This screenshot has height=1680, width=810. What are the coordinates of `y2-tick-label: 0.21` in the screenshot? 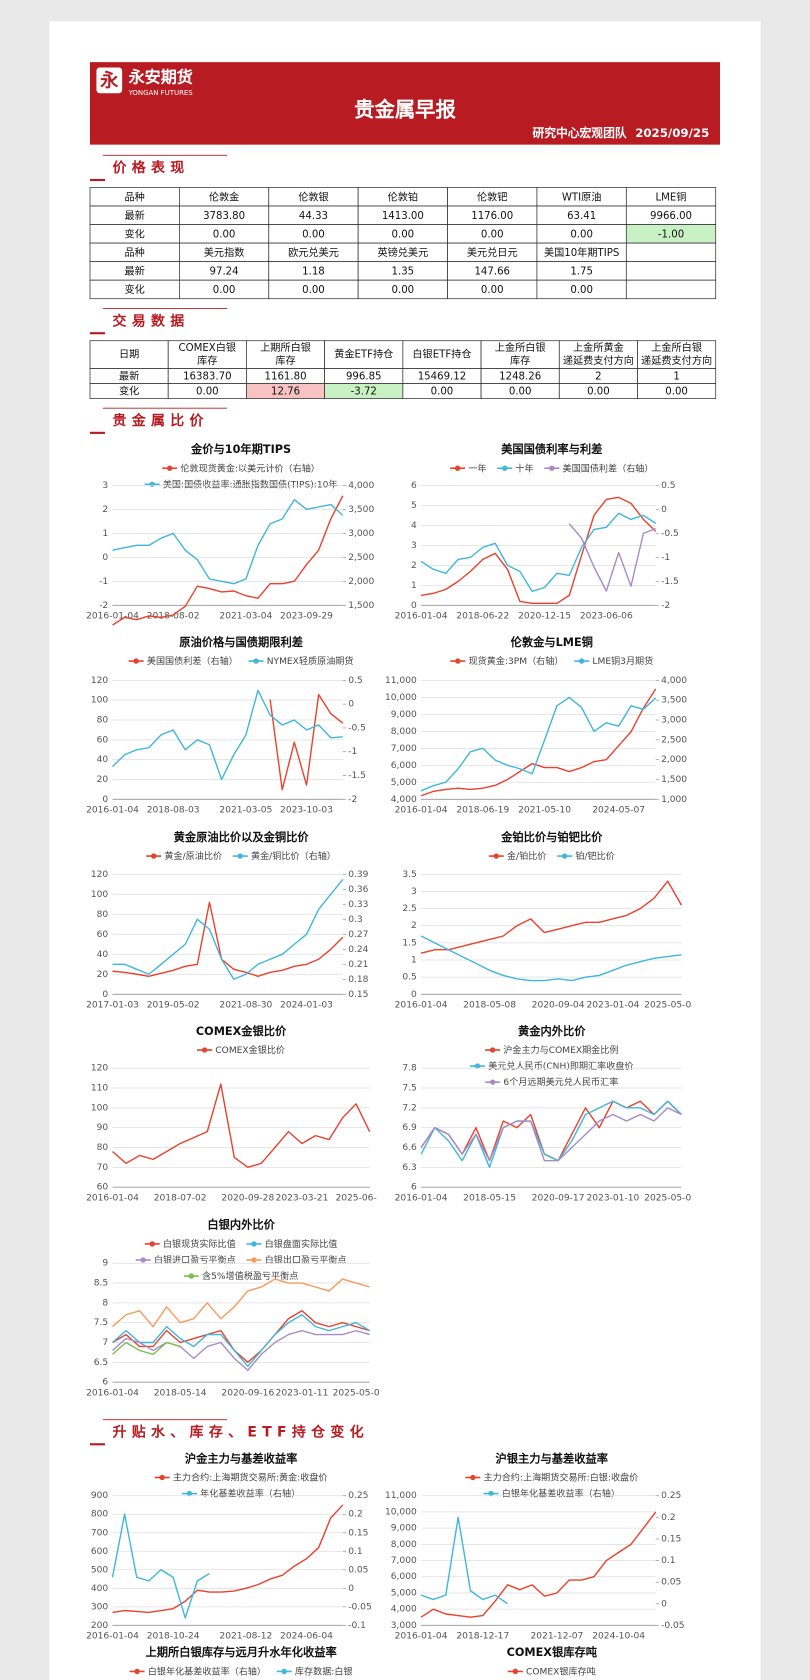 It's located at (358, 965).